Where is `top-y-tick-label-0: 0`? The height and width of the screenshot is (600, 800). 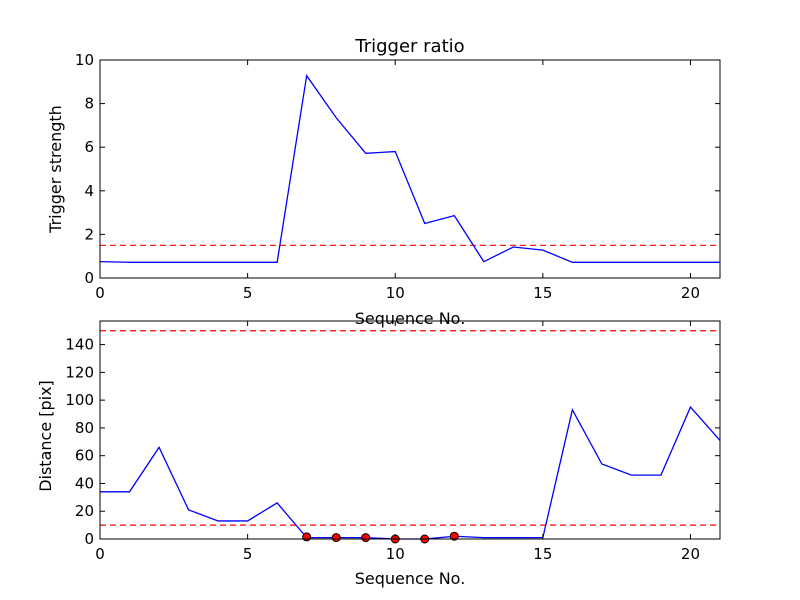
top-y-tick-label-0: 0 is located at coordinates (89, 278).